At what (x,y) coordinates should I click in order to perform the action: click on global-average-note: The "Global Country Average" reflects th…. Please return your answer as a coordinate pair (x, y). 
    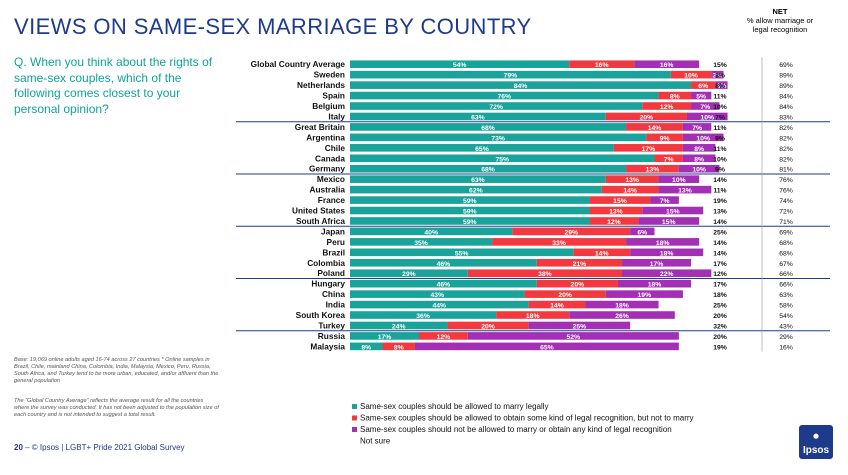
    Looking at the image, I should click on (116, 408).